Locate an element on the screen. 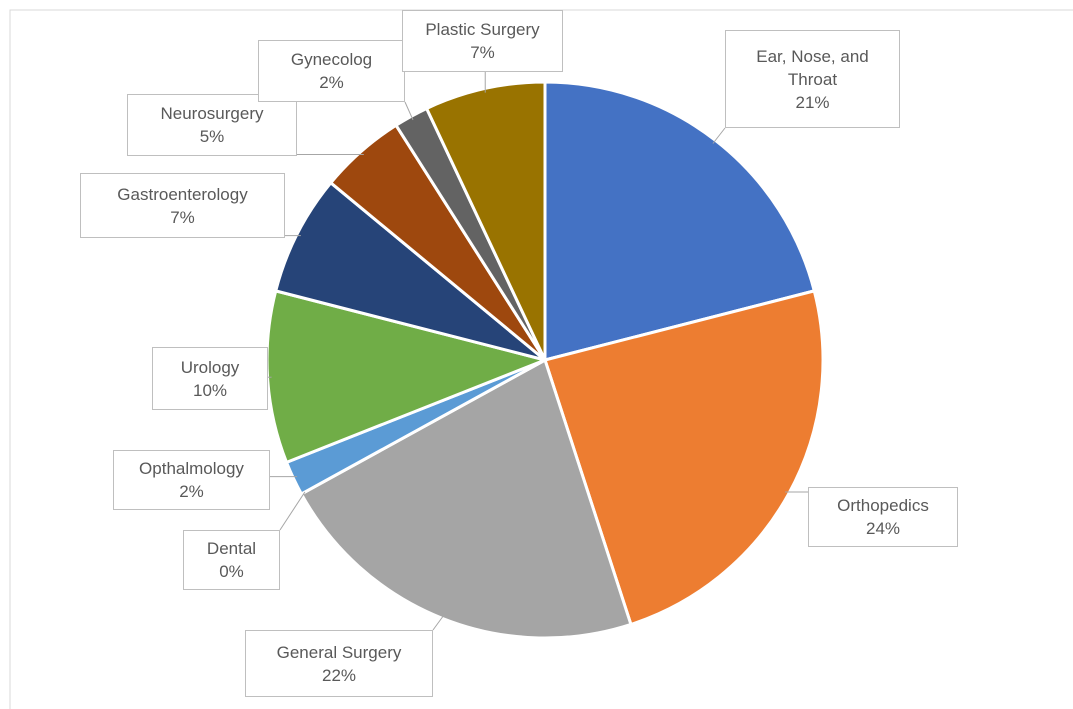 The height and width of the screenshot is (709, 1073). label-value: 21% is located at coordinates (812, 102).